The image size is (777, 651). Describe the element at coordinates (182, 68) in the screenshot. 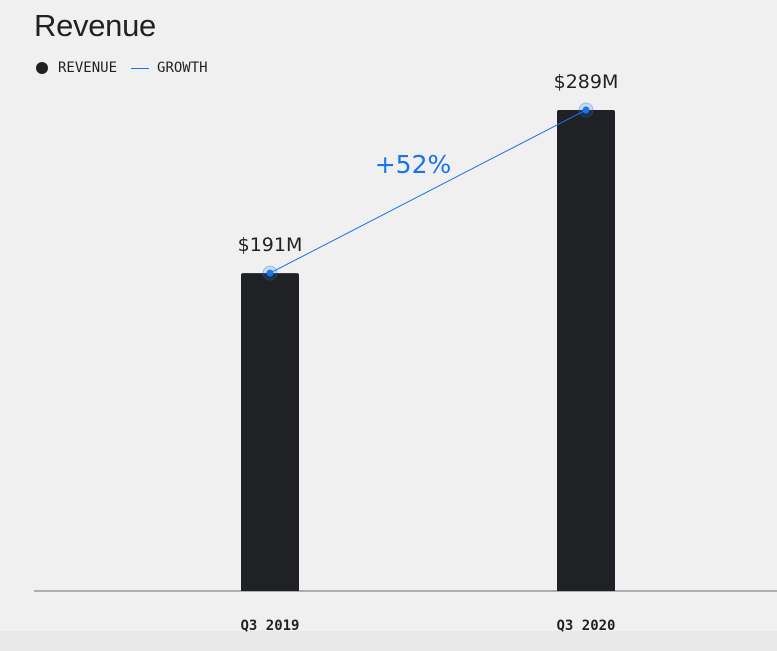

I see `legend-label-growth: GROWTH` at that location.